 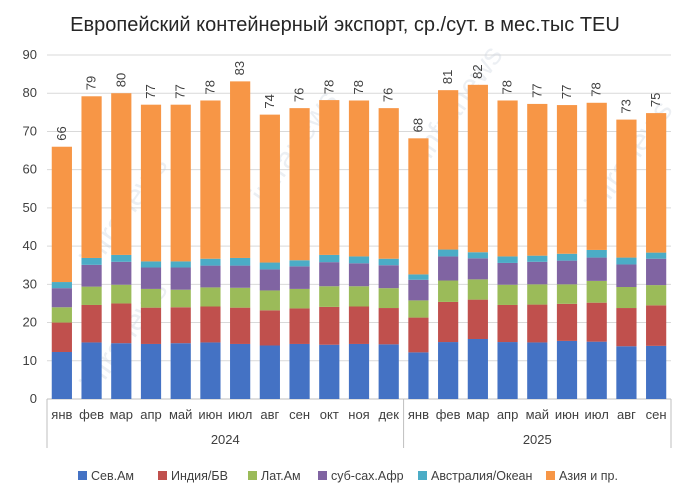 What do you see at coordinates (112, 476) in the screenshot?
I see `legend-label: Сев.Ам` at bounding box center [112, 476].